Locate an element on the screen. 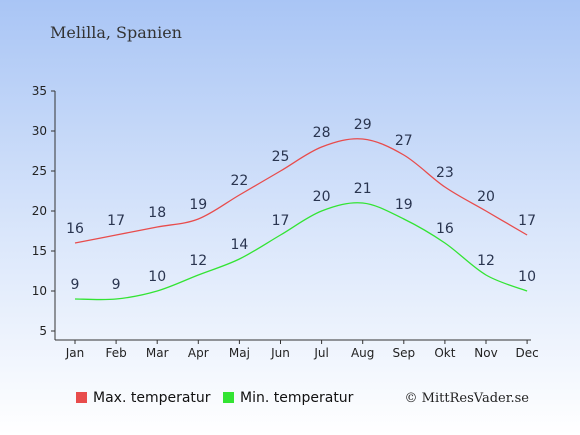 Image resolution: width=580 pixels, height=435 pixels. data-label-max: 22 is located at coordinates (239, 181).